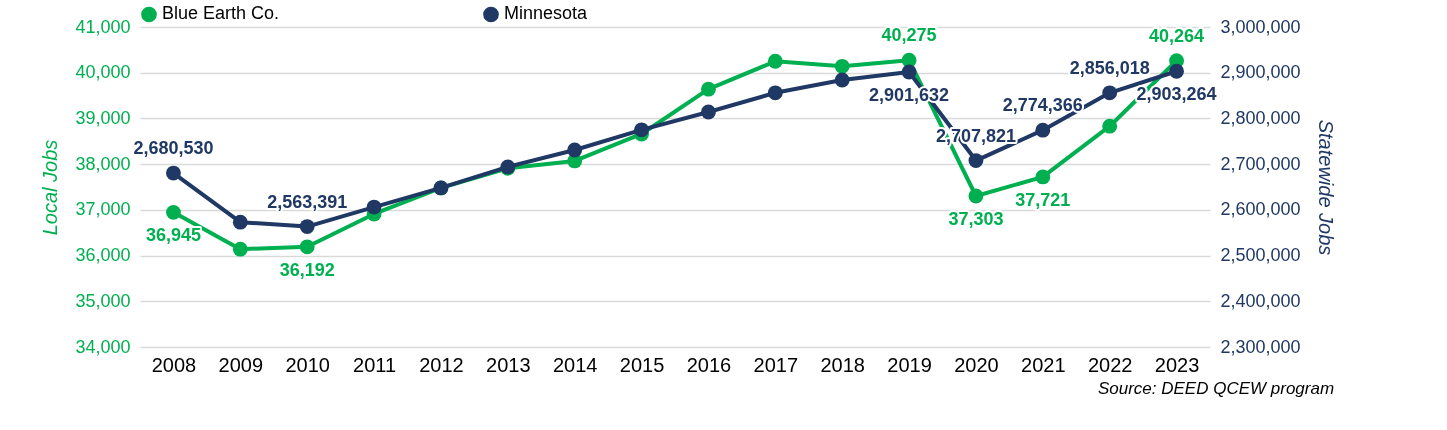 This screenshot has height=430, width=1447. I want to click on data-label: 40,264, so click(1177, 35).